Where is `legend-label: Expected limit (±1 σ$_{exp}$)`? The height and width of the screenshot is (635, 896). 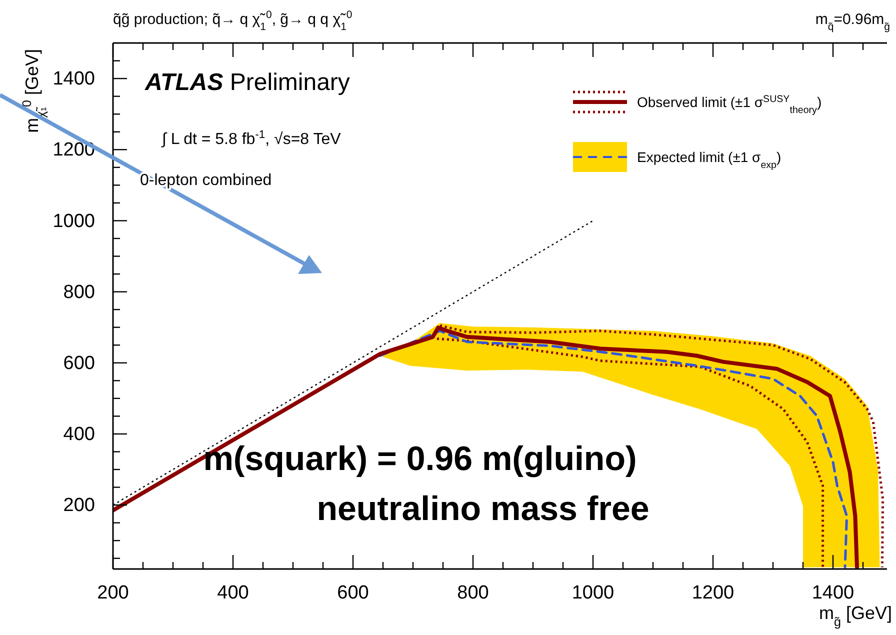 legend-label: Expected limit (±1 σ$_{exp}$) is located at coordinates (709, 159).